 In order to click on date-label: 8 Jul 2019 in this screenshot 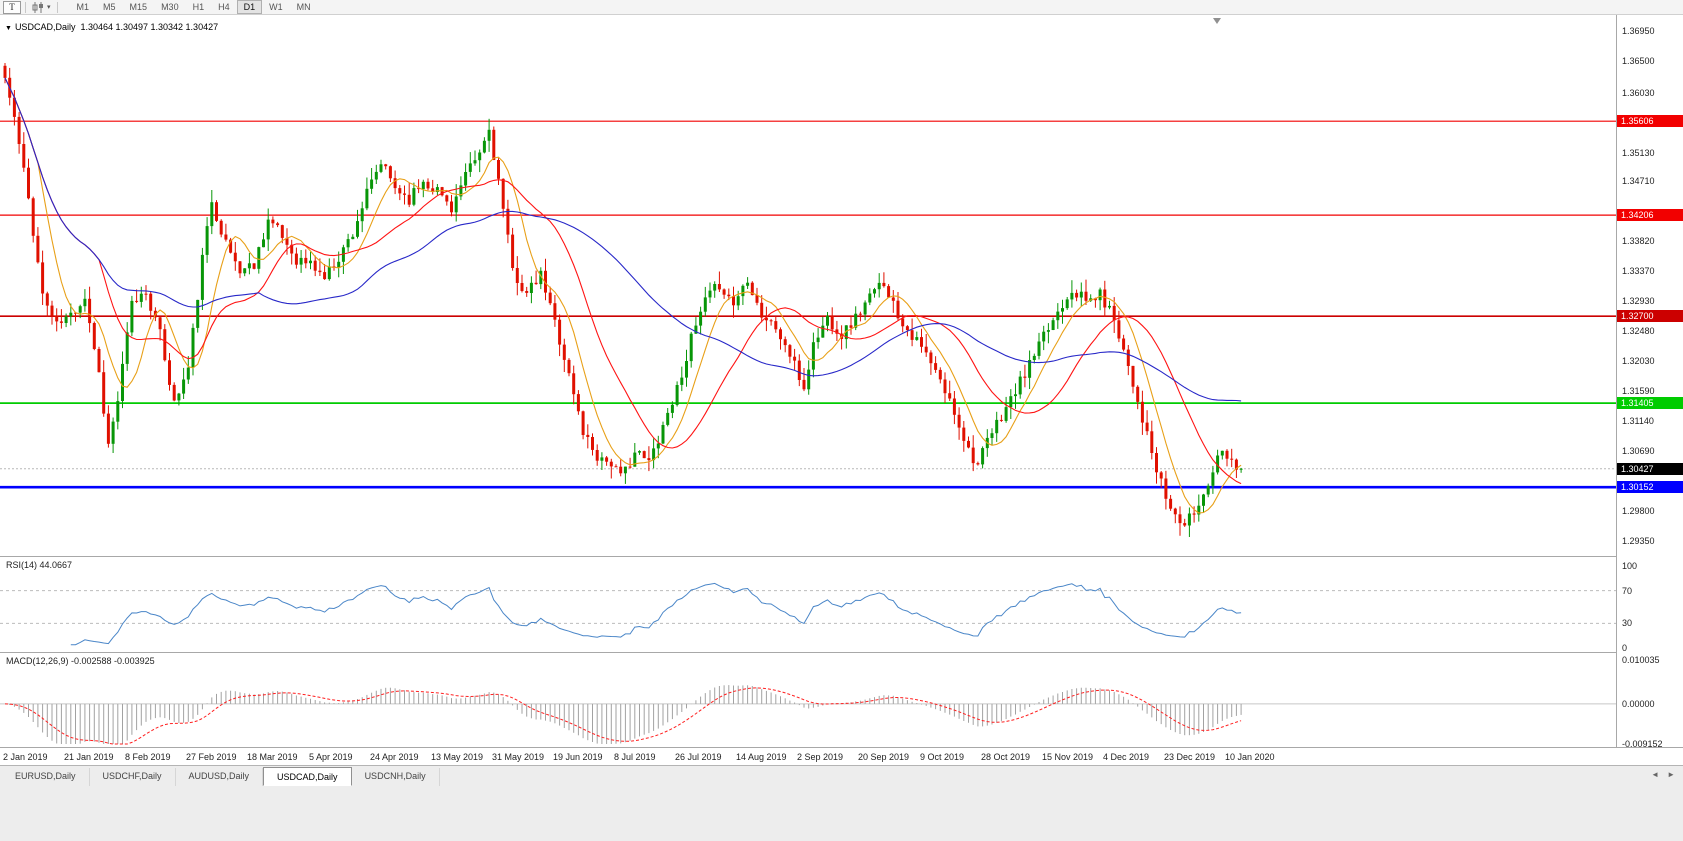, I will do `click(635, 757)`.